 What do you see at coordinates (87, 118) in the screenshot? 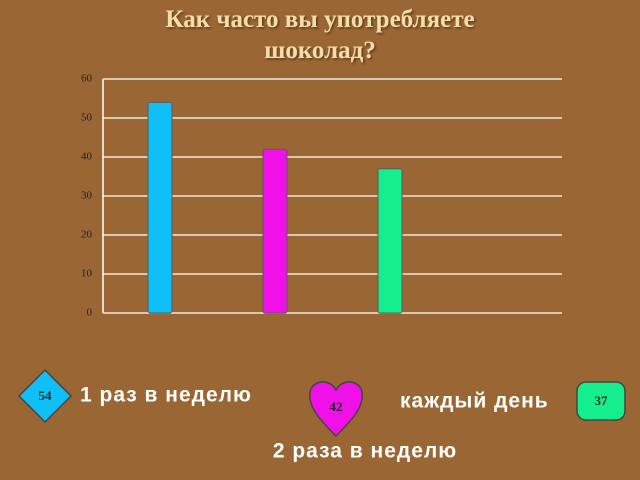
I see `y-tick-label: 50` at bounding box center [87, 118].